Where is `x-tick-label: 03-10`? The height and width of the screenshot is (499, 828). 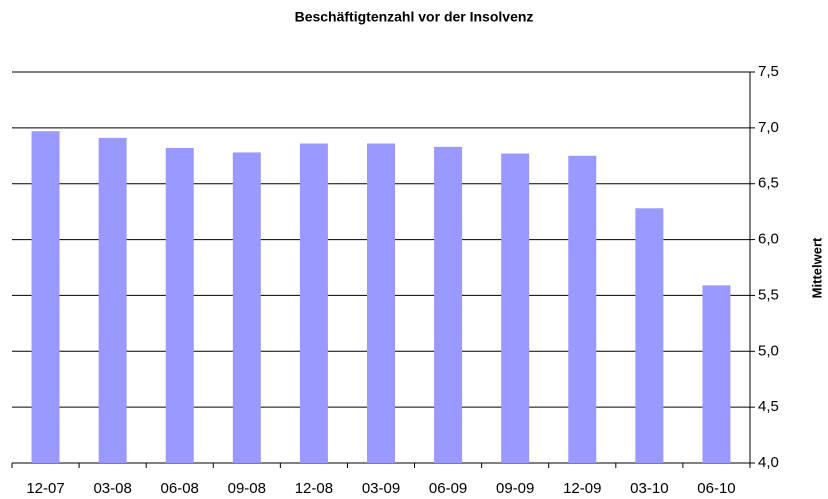
x-tick-label: 03-10 is located at coordinates (649, 488).